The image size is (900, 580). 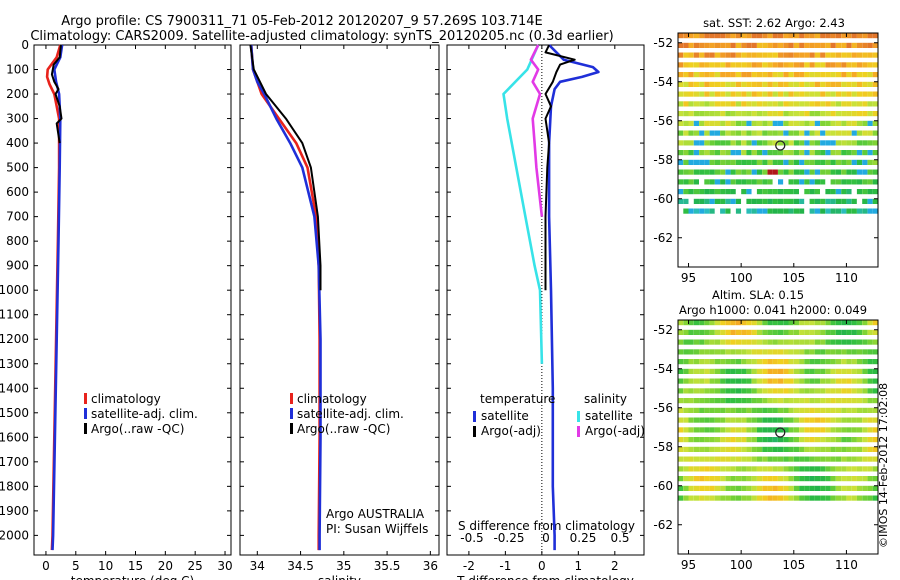 I want to click on y-tick-label: -54, so click(x=663, y=369).